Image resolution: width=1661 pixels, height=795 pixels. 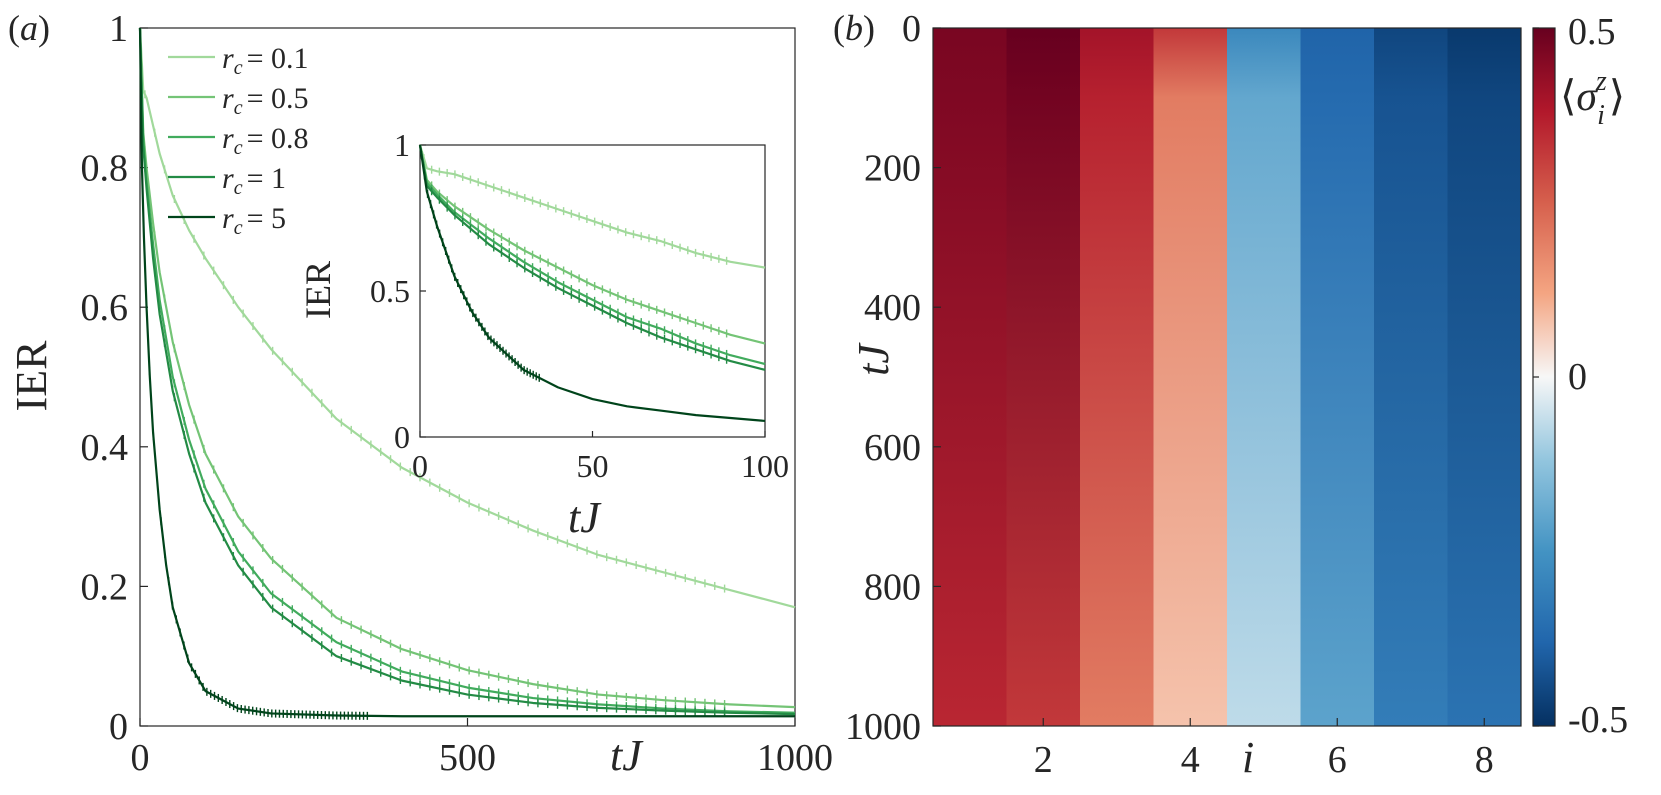 I want to click on legend-entry: rc = 0.1, so click(x=265, y=60).